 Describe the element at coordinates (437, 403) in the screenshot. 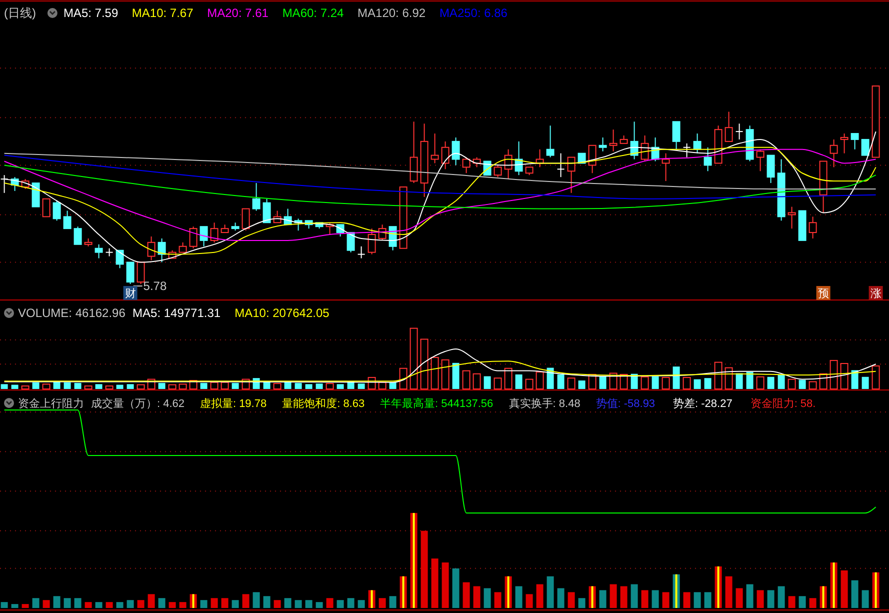

I see `annotation: 半年最高量: 544137.56` at that location.